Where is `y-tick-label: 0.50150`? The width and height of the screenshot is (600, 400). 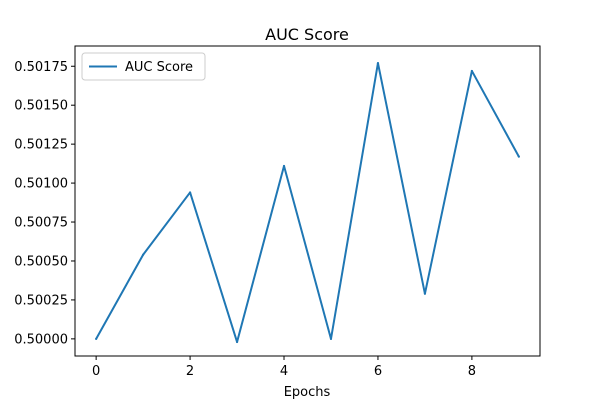 y-tick-label: 0.50150 is located at coordinates (41, 106).